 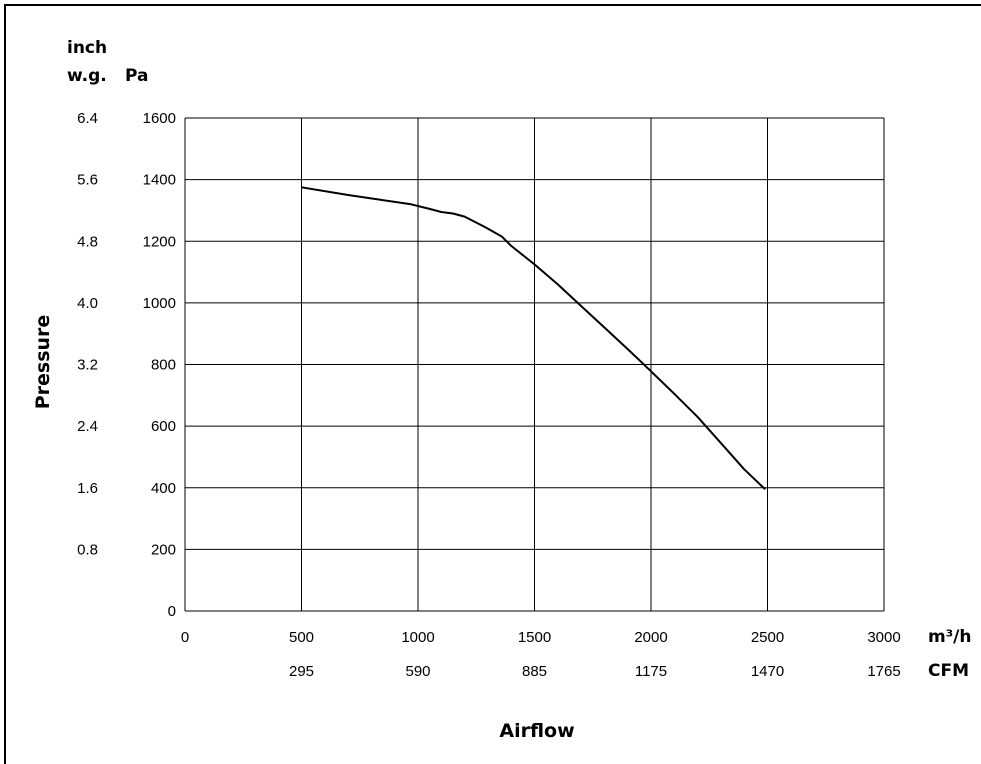 What do you see at coordinates (948, 671) in the screenshot?
I see `x-unit-secondary: CFM` at bounding box center [948, 671].